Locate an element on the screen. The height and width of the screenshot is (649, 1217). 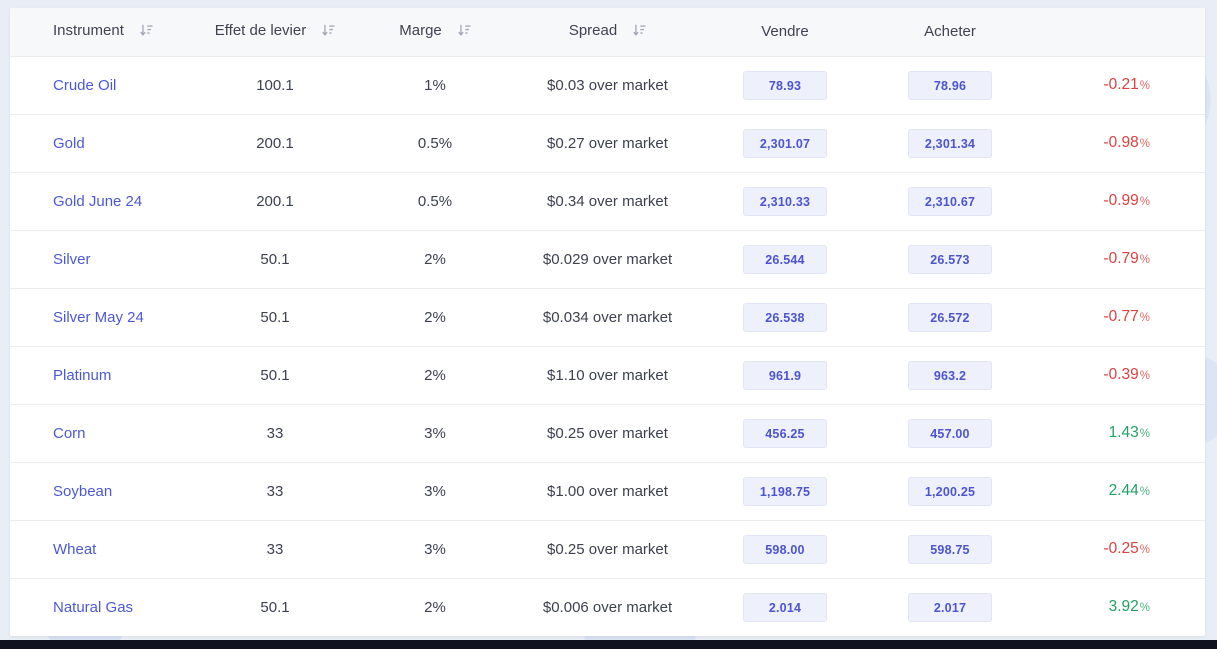
change-cell: 3.92% is located at coordinates (1120, 606).